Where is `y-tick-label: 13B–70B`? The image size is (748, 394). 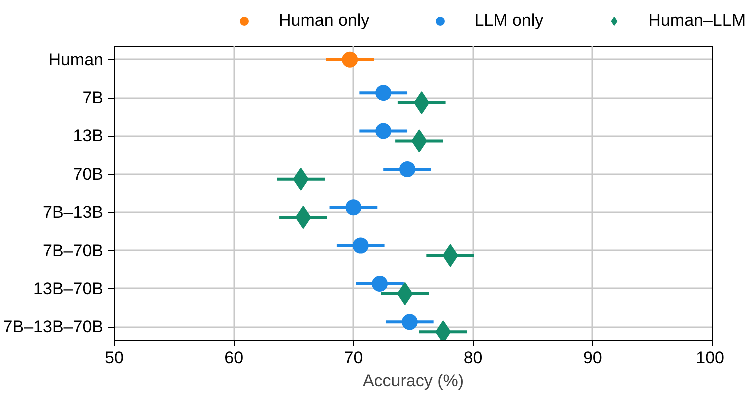 y-tick-label: 13B–70B is located at coordinates (69, 288).